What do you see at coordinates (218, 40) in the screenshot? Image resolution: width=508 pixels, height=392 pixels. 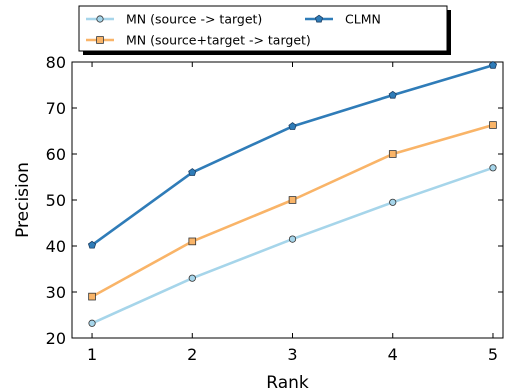 I see `legend-label: MN (source+target -> target)` at bounding box center [218, 40].